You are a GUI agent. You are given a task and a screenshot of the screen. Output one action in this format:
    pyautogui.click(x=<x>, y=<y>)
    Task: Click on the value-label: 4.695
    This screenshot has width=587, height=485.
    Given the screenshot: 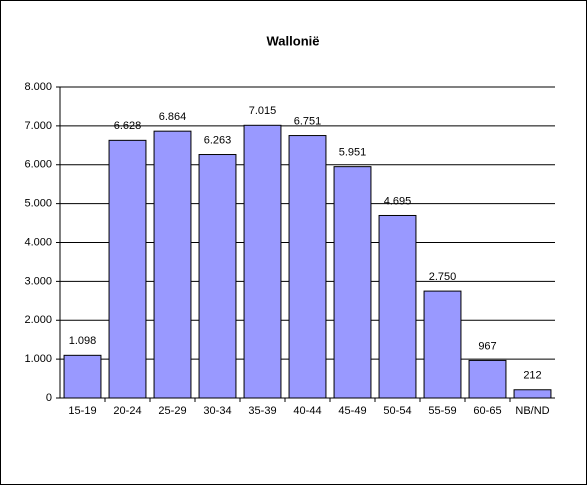 What is the action you would take?
    pyautogui.click(x=398, y=201)
    